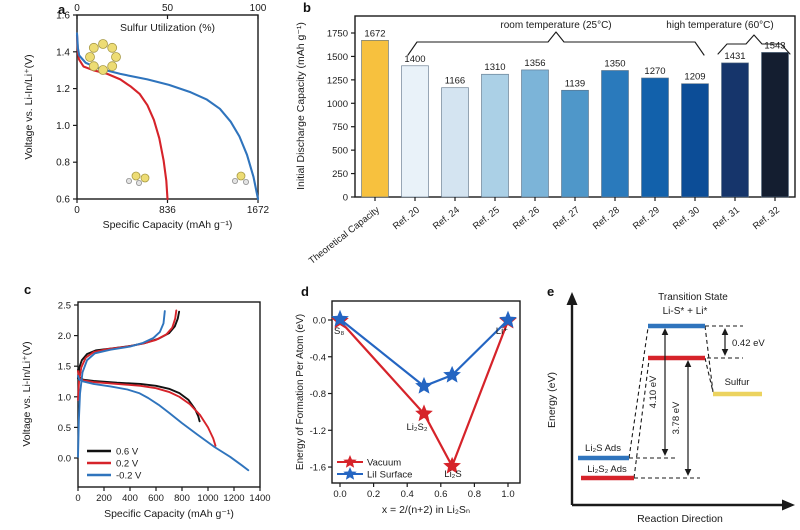 The height and width of the screenshot is (530, 800). What do you see at coordinates (748, 343) in the screenshot?
I see `barrier-0p42-label: 0.42 eV` at bounding box center [748, 343].